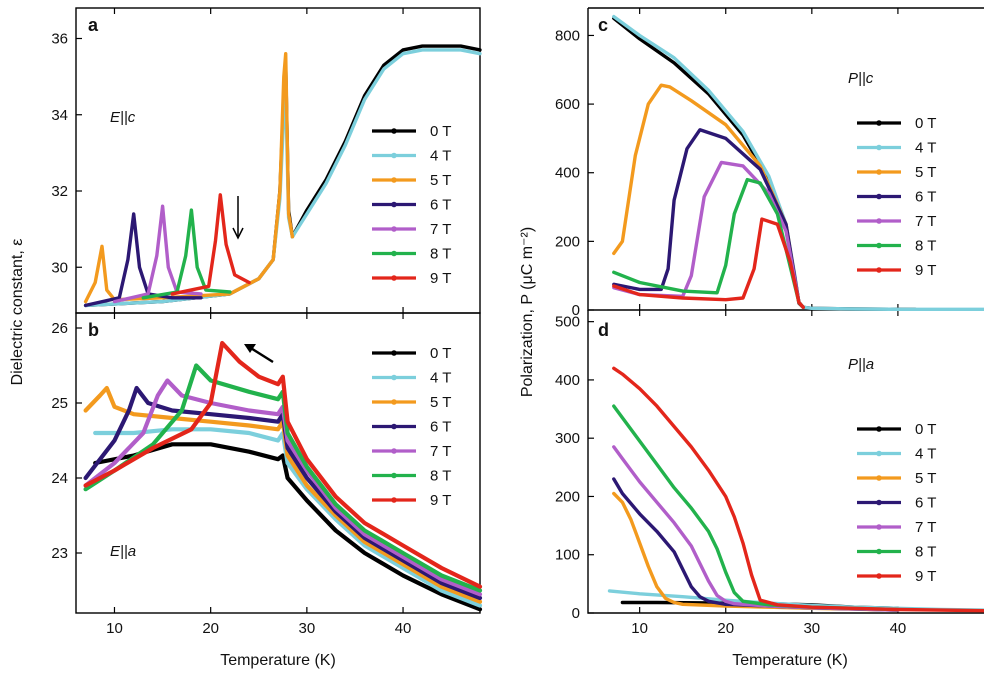  Describe the element at coordinates (567, 173) in the screenshot. I see `panel-c-ytick-label: 400` at that location.